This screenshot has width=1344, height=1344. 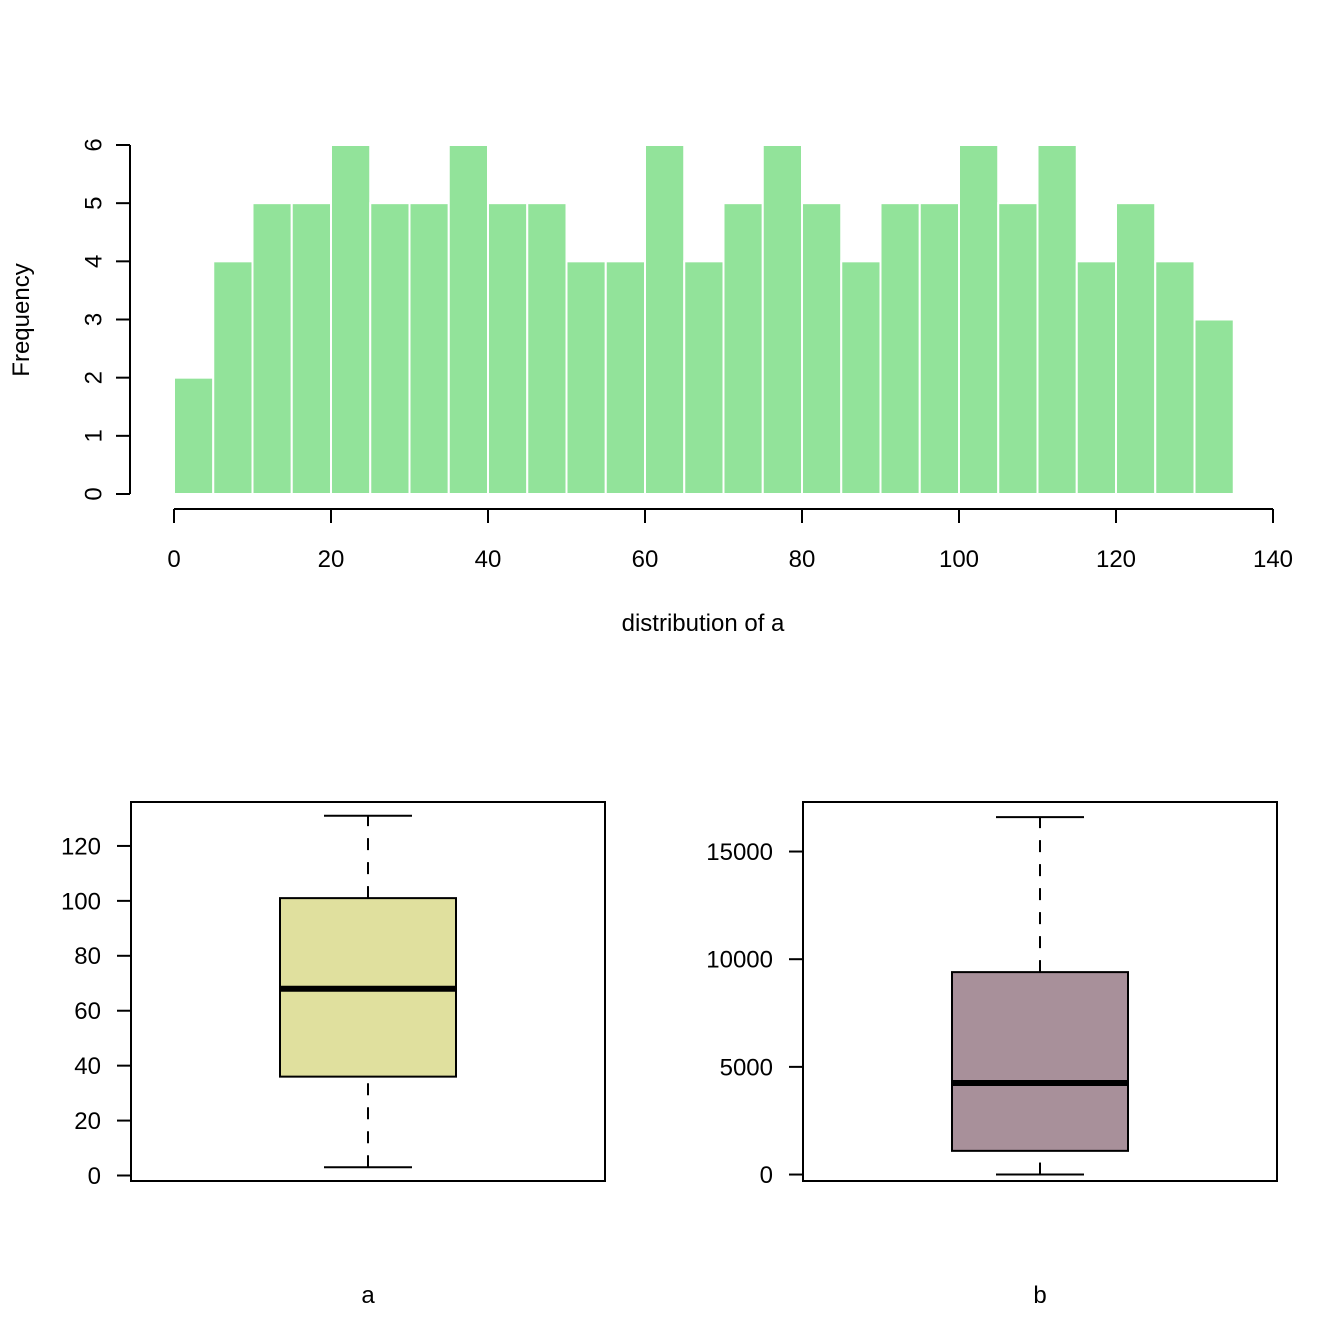 I want to click on boxplot-b-y-tick-label: 0, so click(x=766, y=1175).